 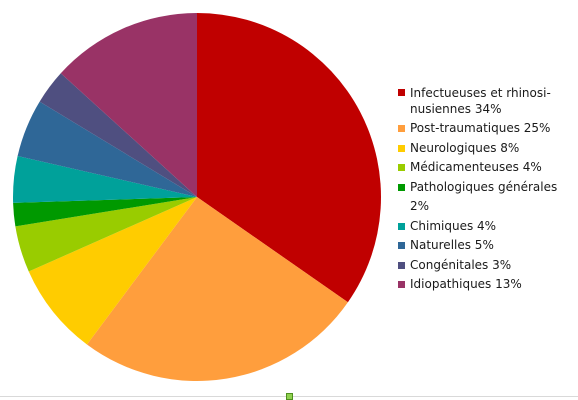 I want to click on legend-item: Idiopathiques 13%, so click(x=487, y=285).